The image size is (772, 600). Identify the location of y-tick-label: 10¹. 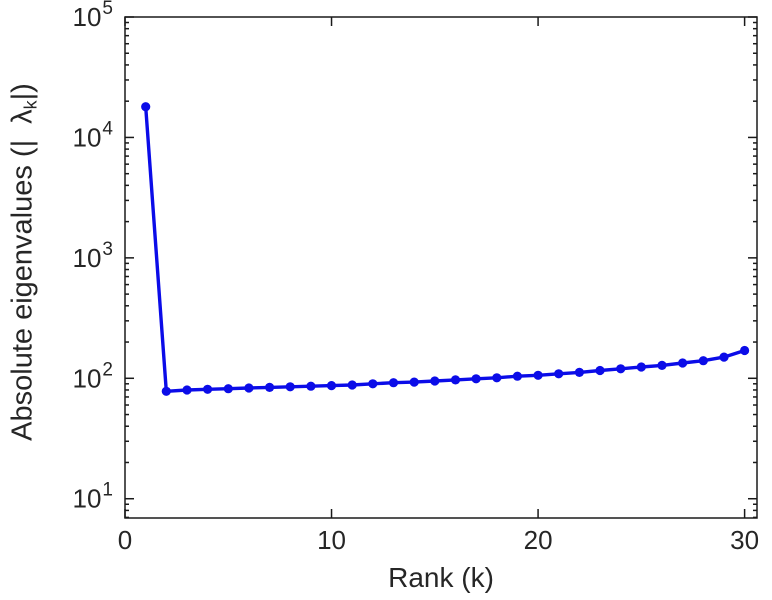
(93, 497).